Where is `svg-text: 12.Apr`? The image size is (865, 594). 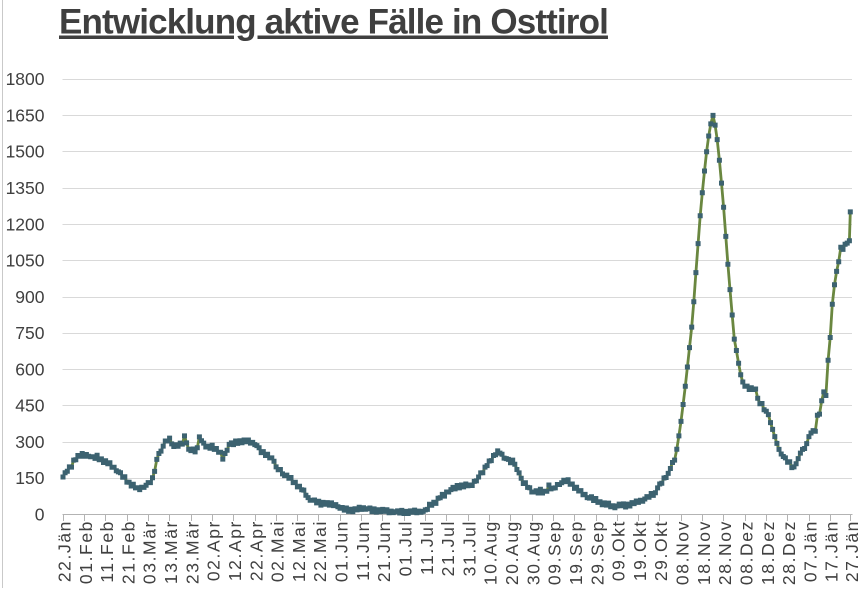 svg-text: 12.Apr is located at coordinates (235, 550).